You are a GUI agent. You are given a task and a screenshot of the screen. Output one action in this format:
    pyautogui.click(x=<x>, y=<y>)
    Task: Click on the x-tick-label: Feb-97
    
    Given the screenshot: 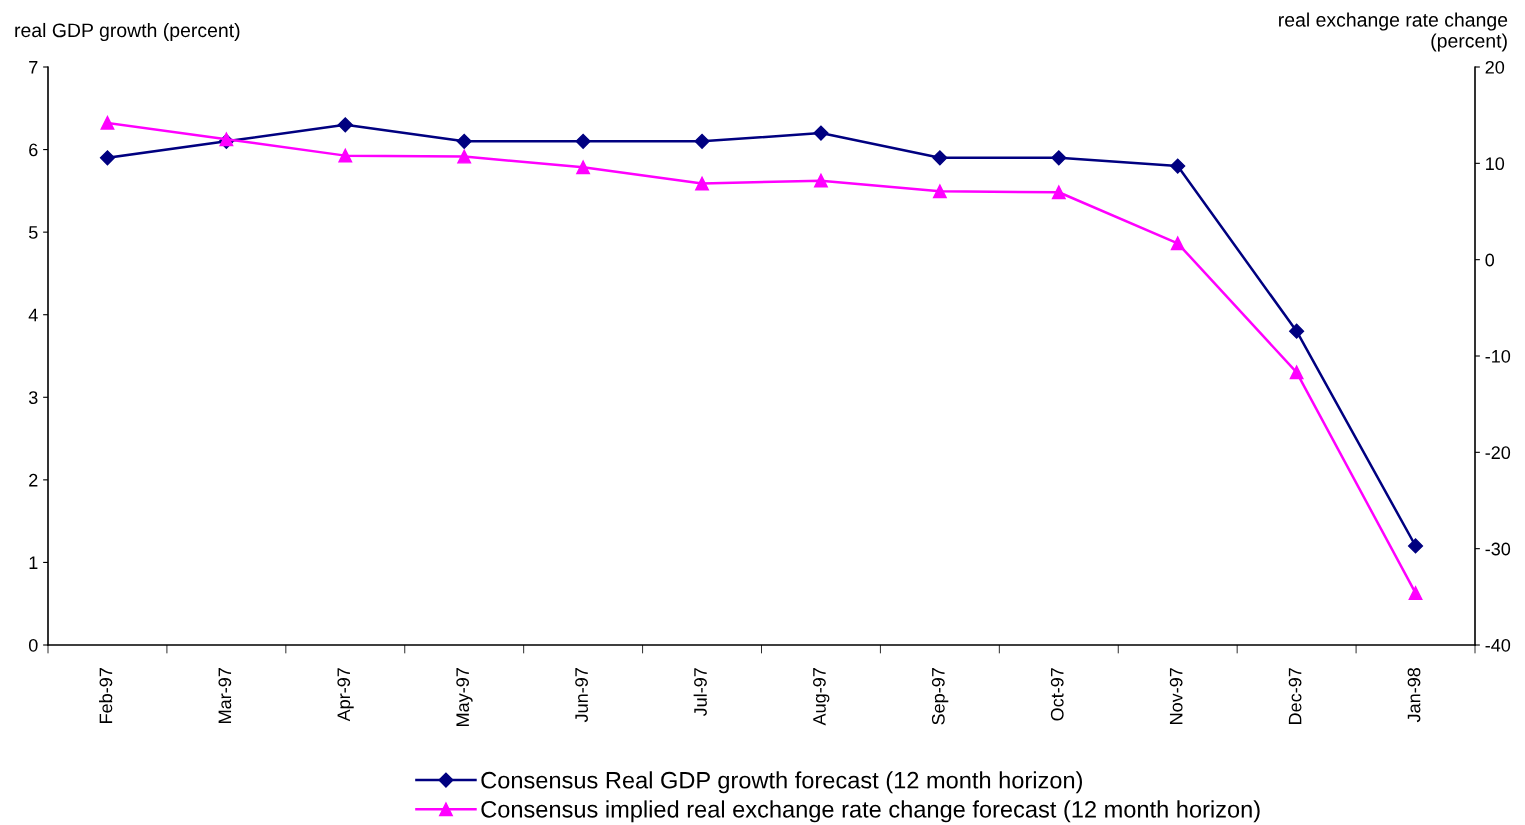 What is the action you would take?
    pyautogui.click(x=106, y=695)
    